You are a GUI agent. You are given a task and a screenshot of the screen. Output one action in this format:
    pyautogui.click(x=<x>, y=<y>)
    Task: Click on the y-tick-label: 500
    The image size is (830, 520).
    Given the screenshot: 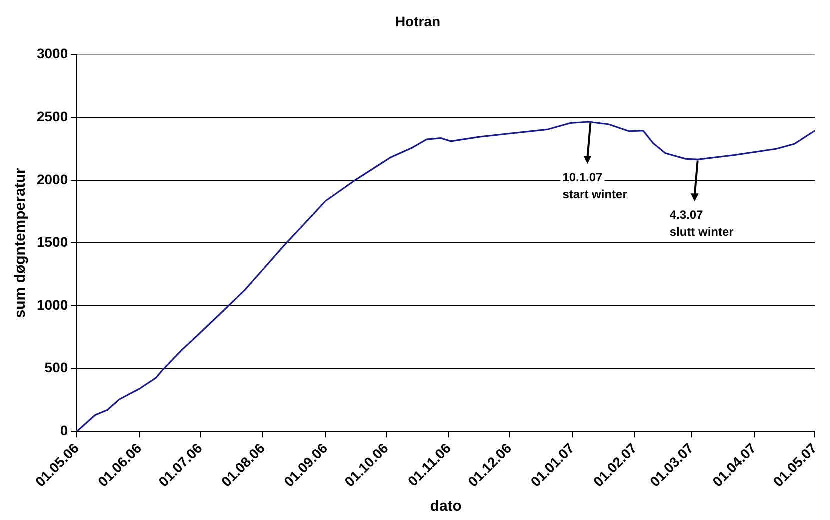 What is the action you would take?
    pyautogui.click(x=56, y=368)
    